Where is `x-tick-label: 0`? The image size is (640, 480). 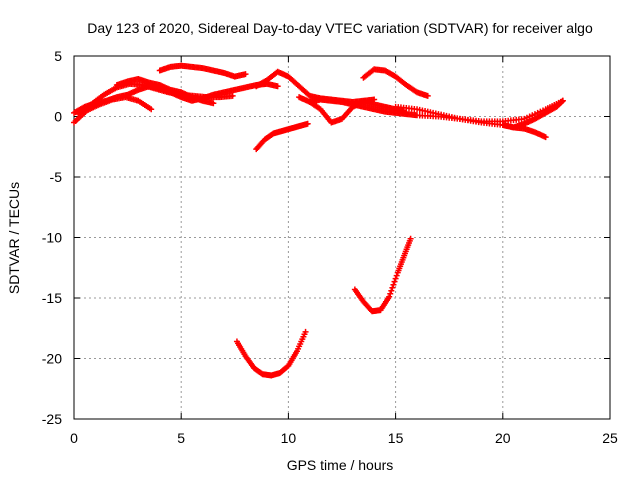 x-tick-label: 0 is located at coordinates (74, 438).